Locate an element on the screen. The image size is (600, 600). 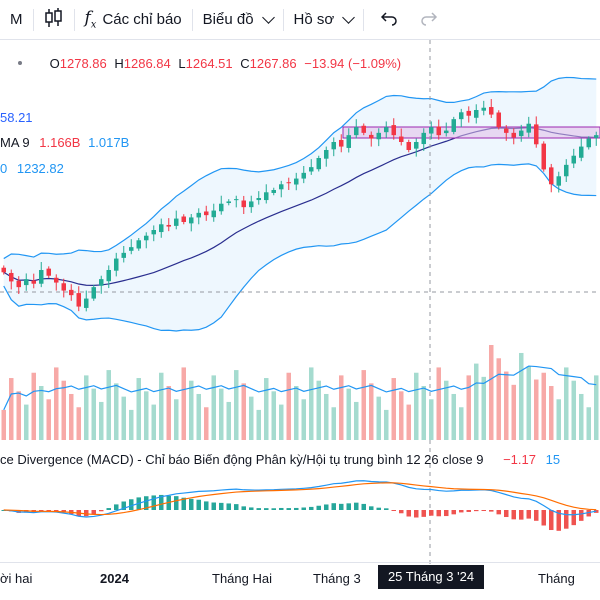
top-toolbar: M fx Các chỉ báo Biểu đồ Hồ sơ is located at coordinates (300, 20).